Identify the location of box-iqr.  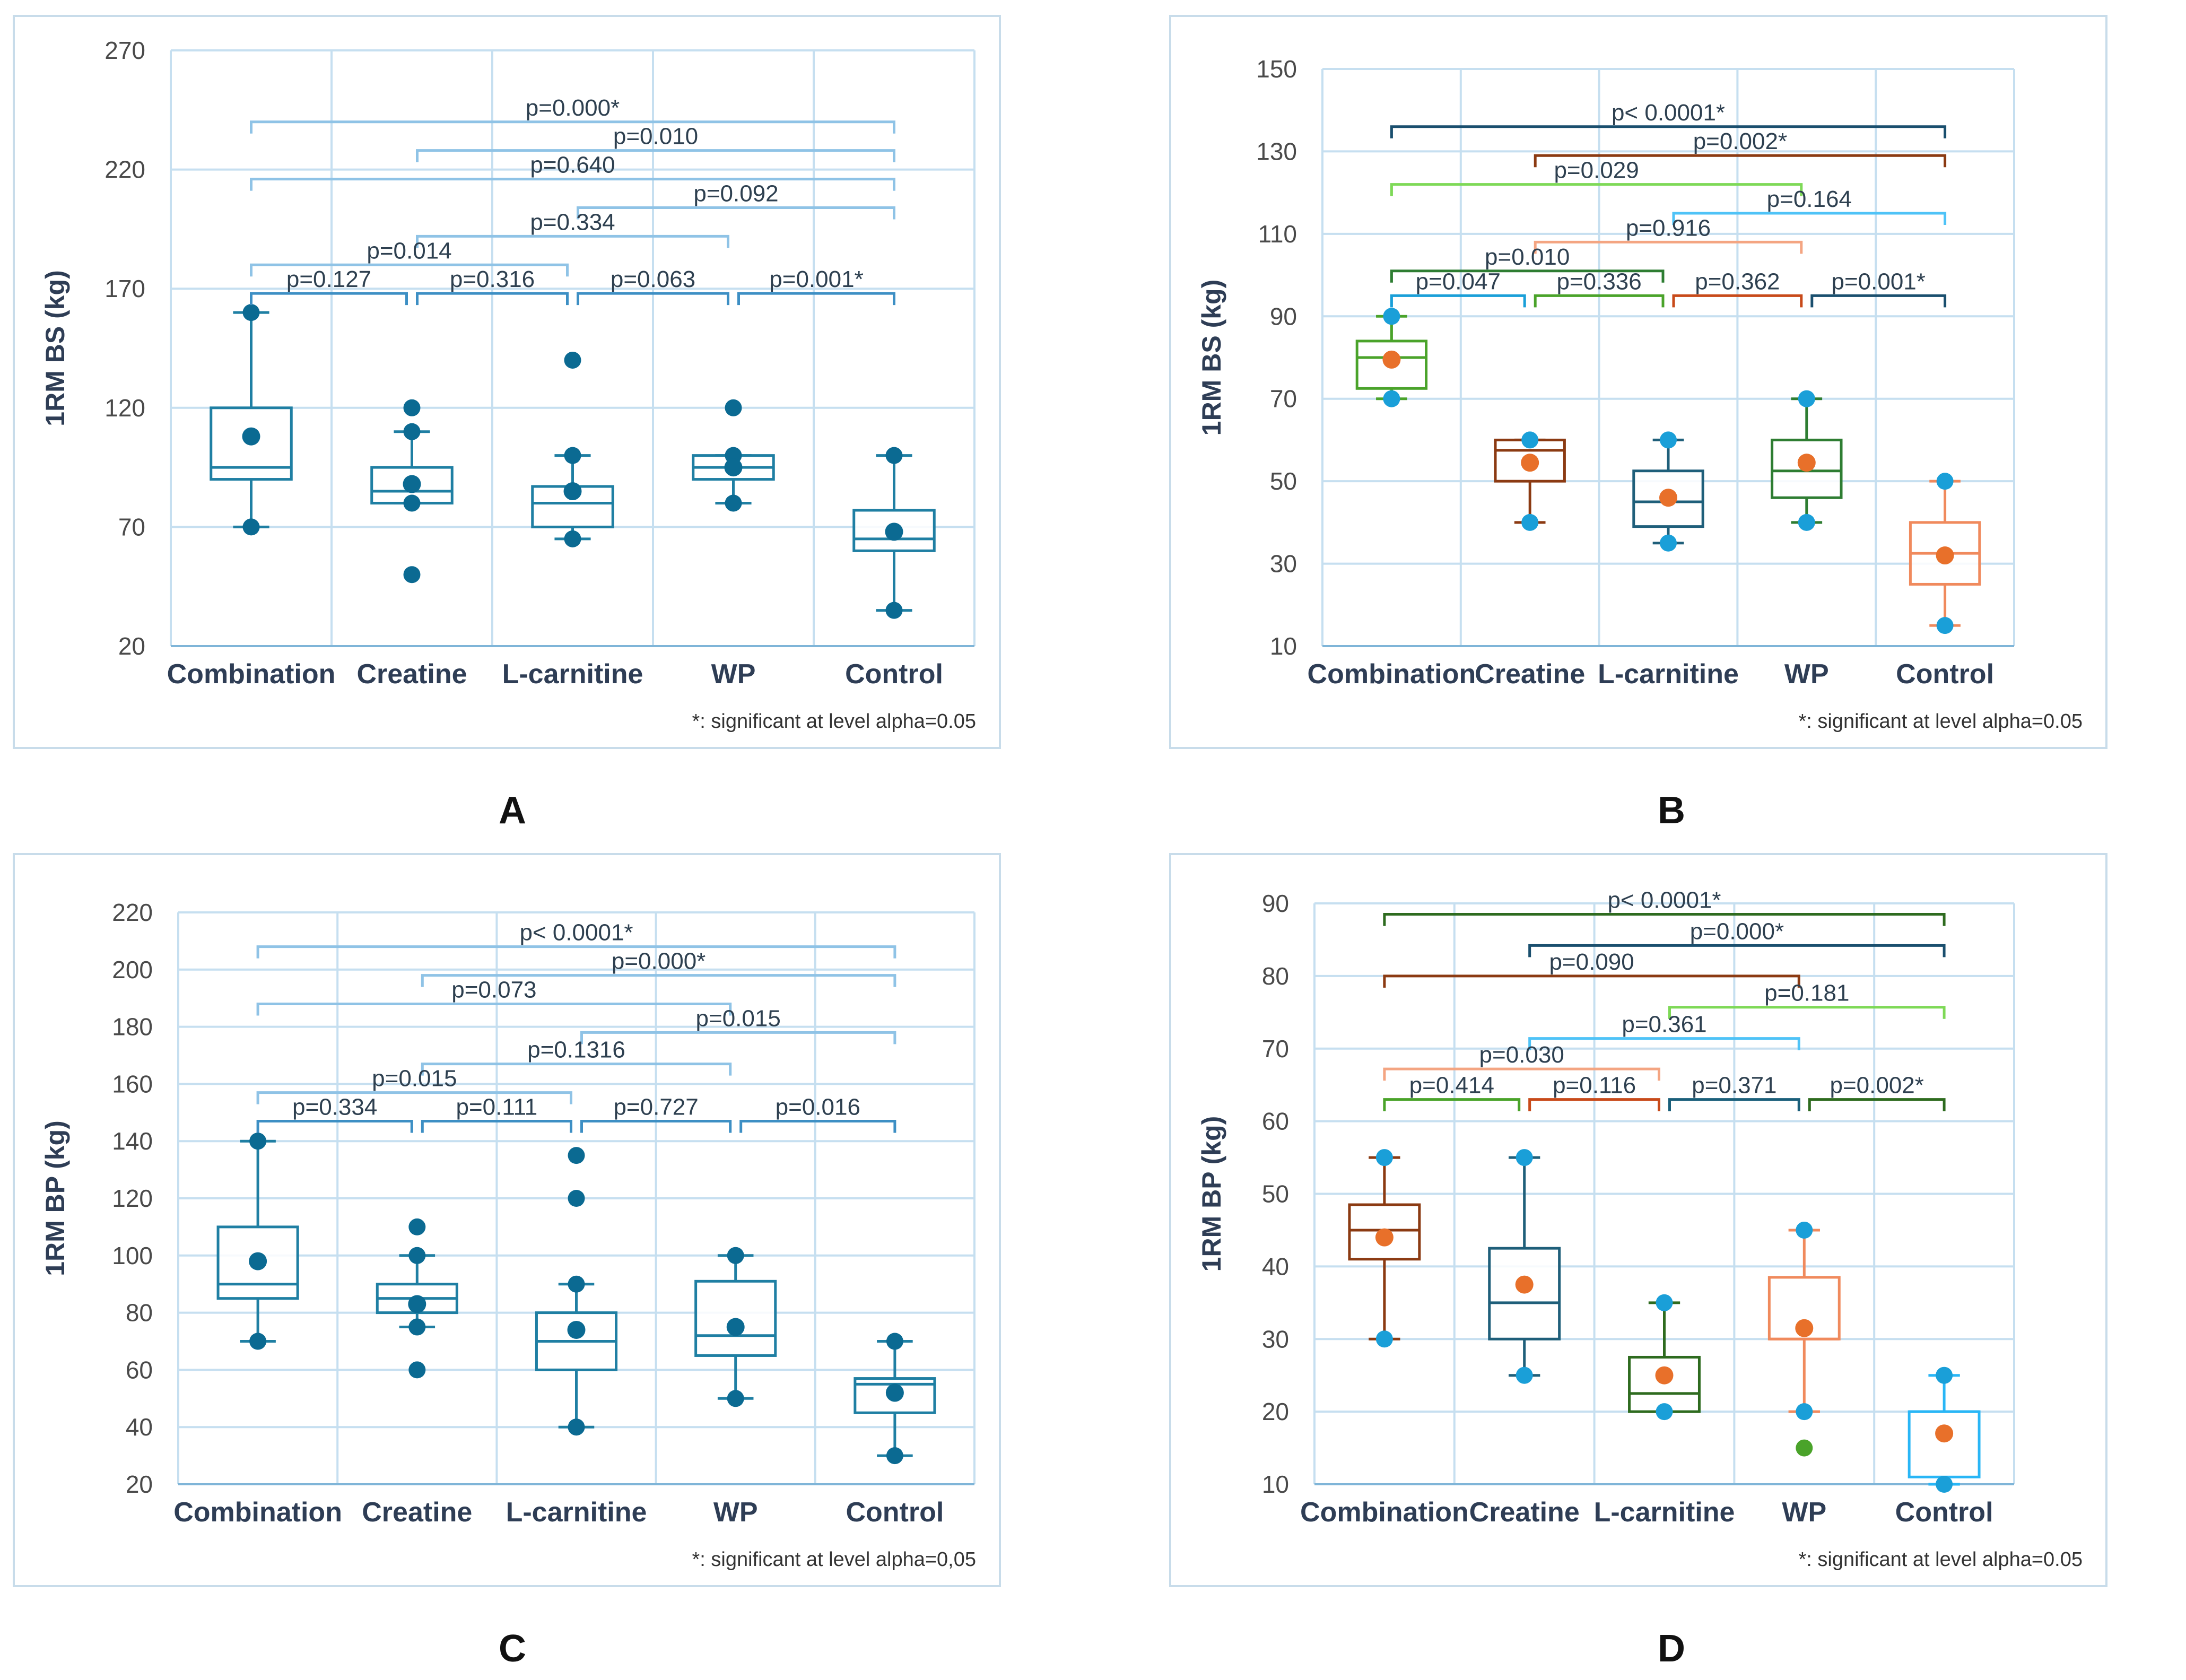
(572, 506).